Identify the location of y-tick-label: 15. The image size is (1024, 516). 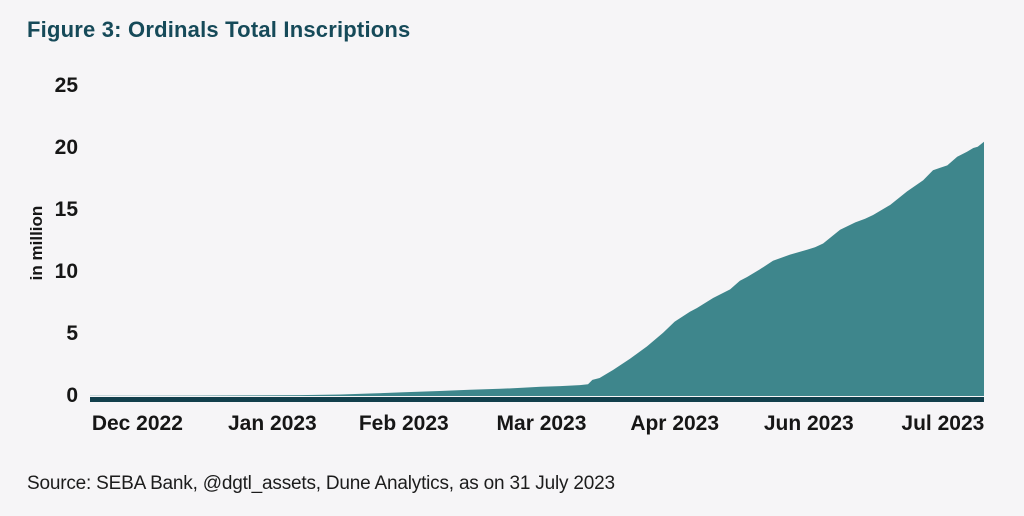
(66, 209).